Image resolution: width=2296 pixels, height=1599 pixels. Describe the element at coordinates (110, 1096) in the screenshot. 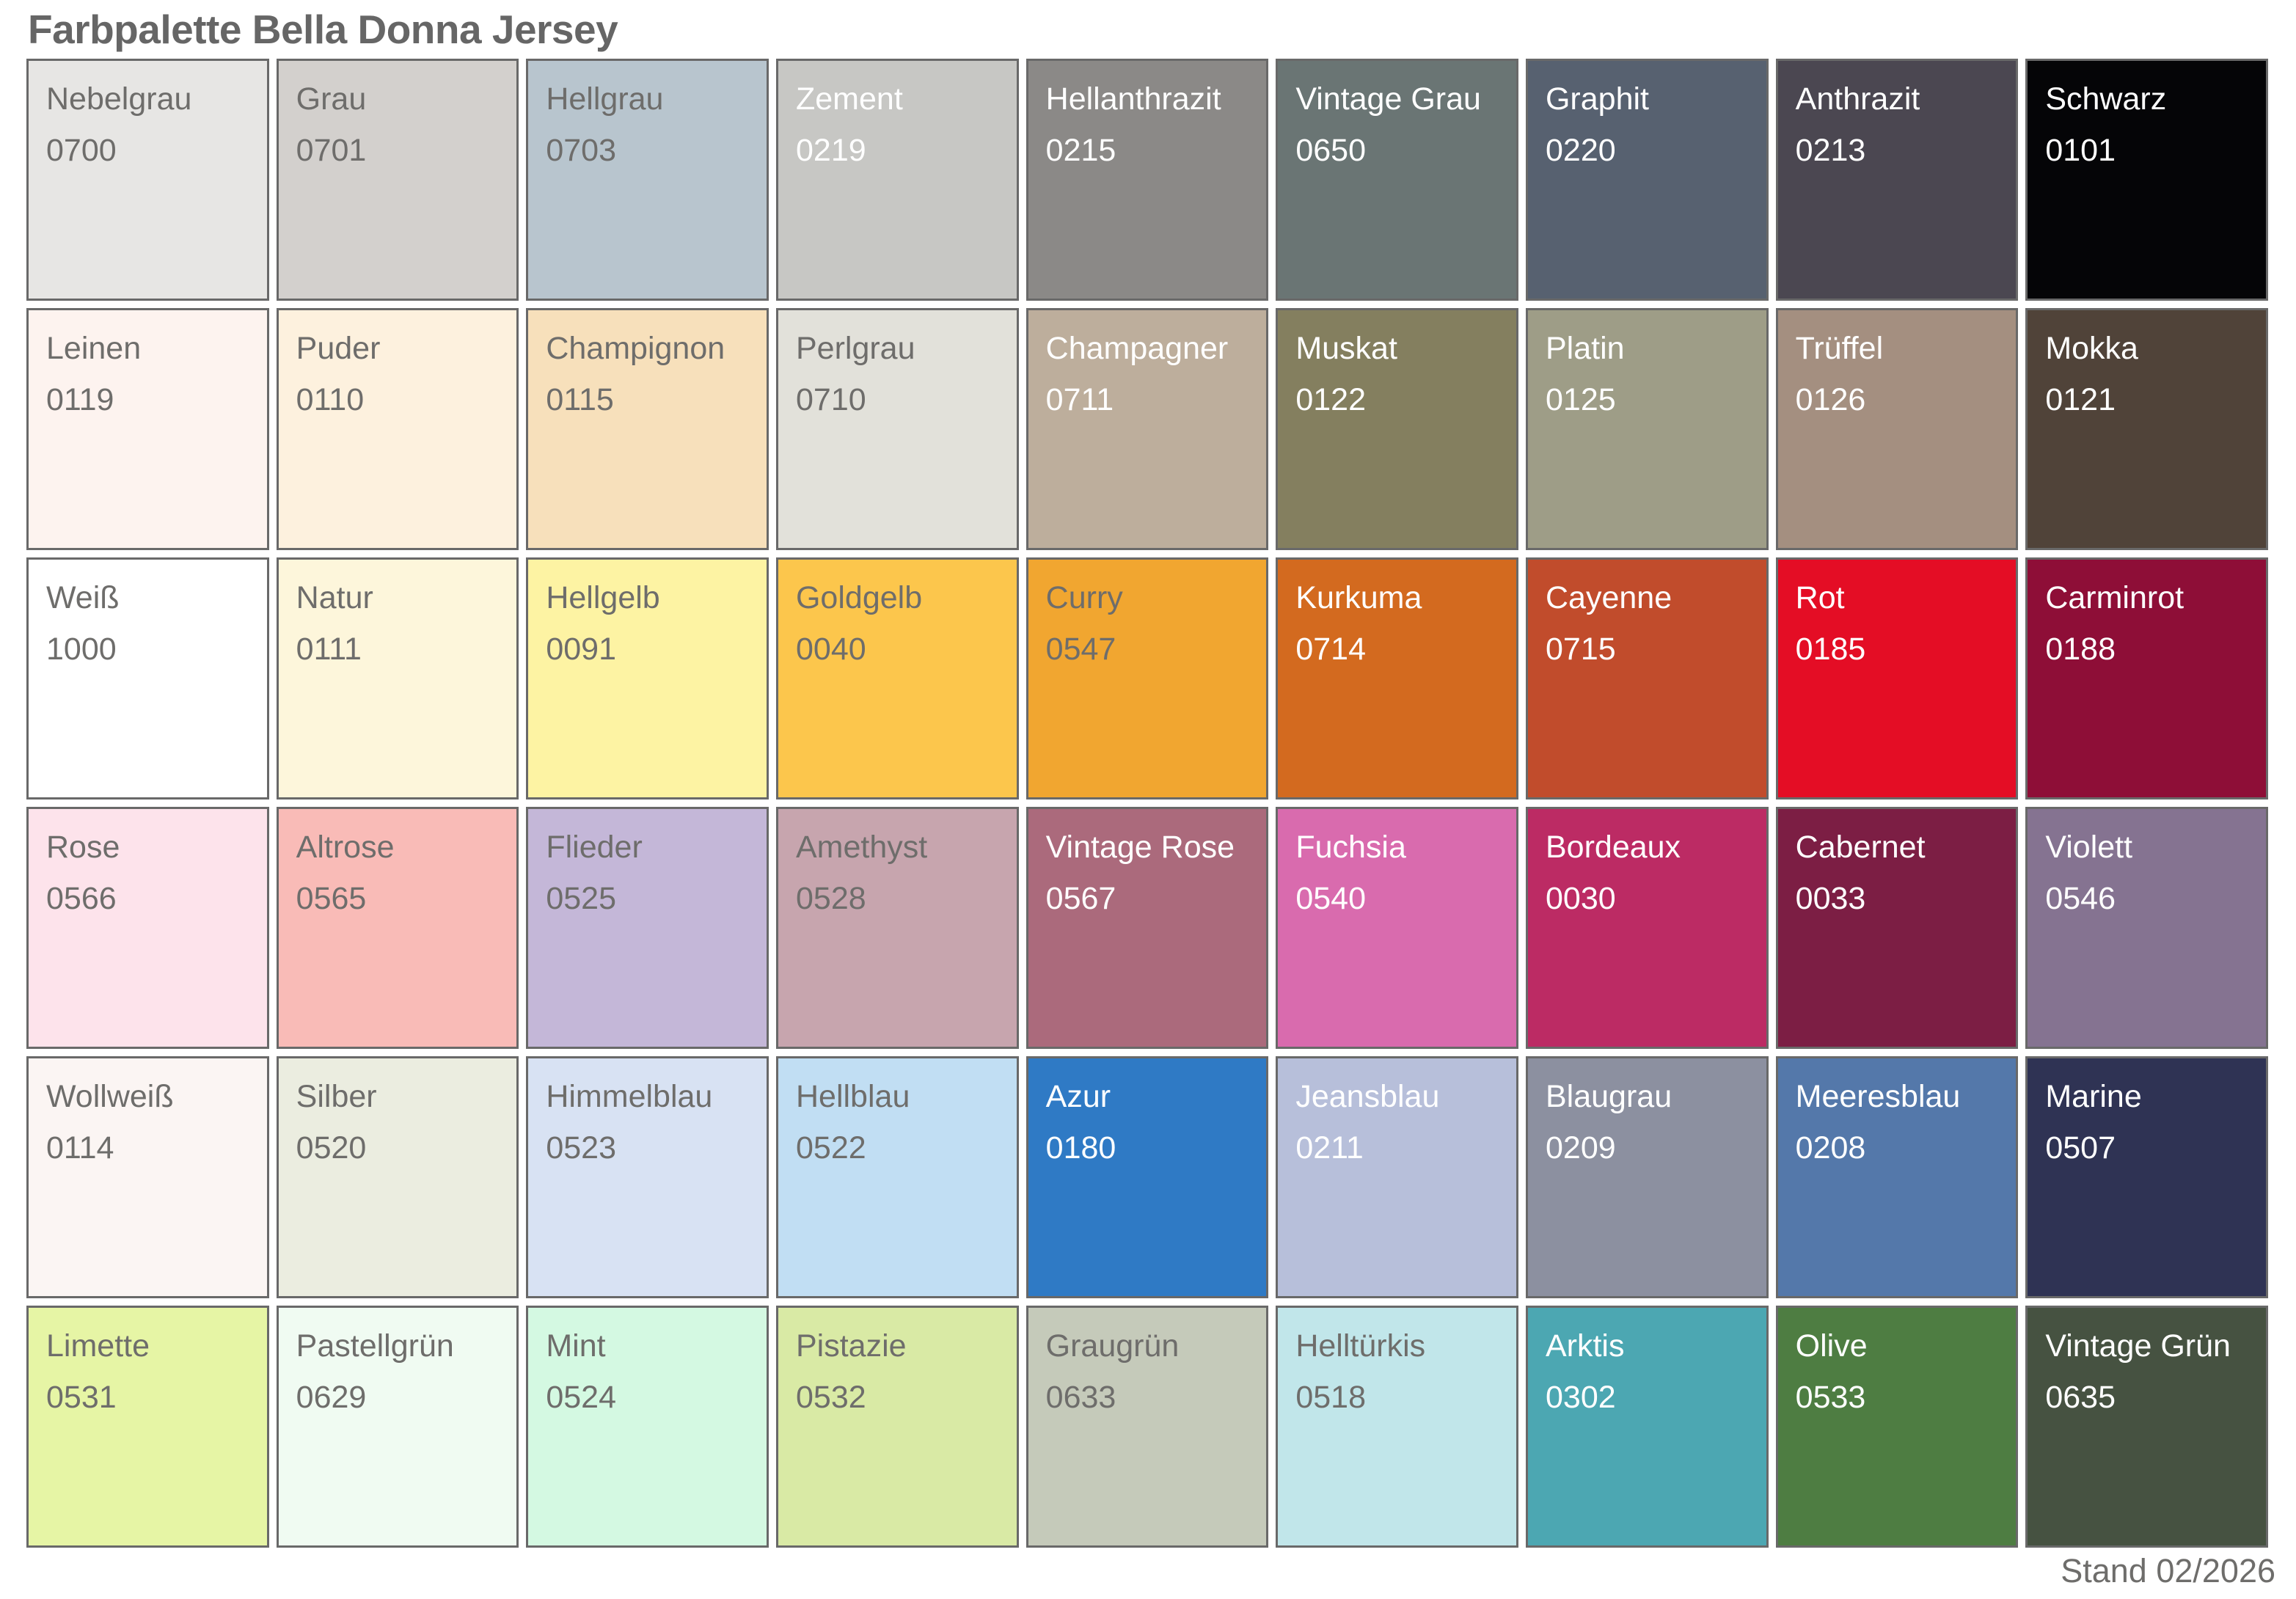

I see `swatch-name: Wollweiß` at that location.